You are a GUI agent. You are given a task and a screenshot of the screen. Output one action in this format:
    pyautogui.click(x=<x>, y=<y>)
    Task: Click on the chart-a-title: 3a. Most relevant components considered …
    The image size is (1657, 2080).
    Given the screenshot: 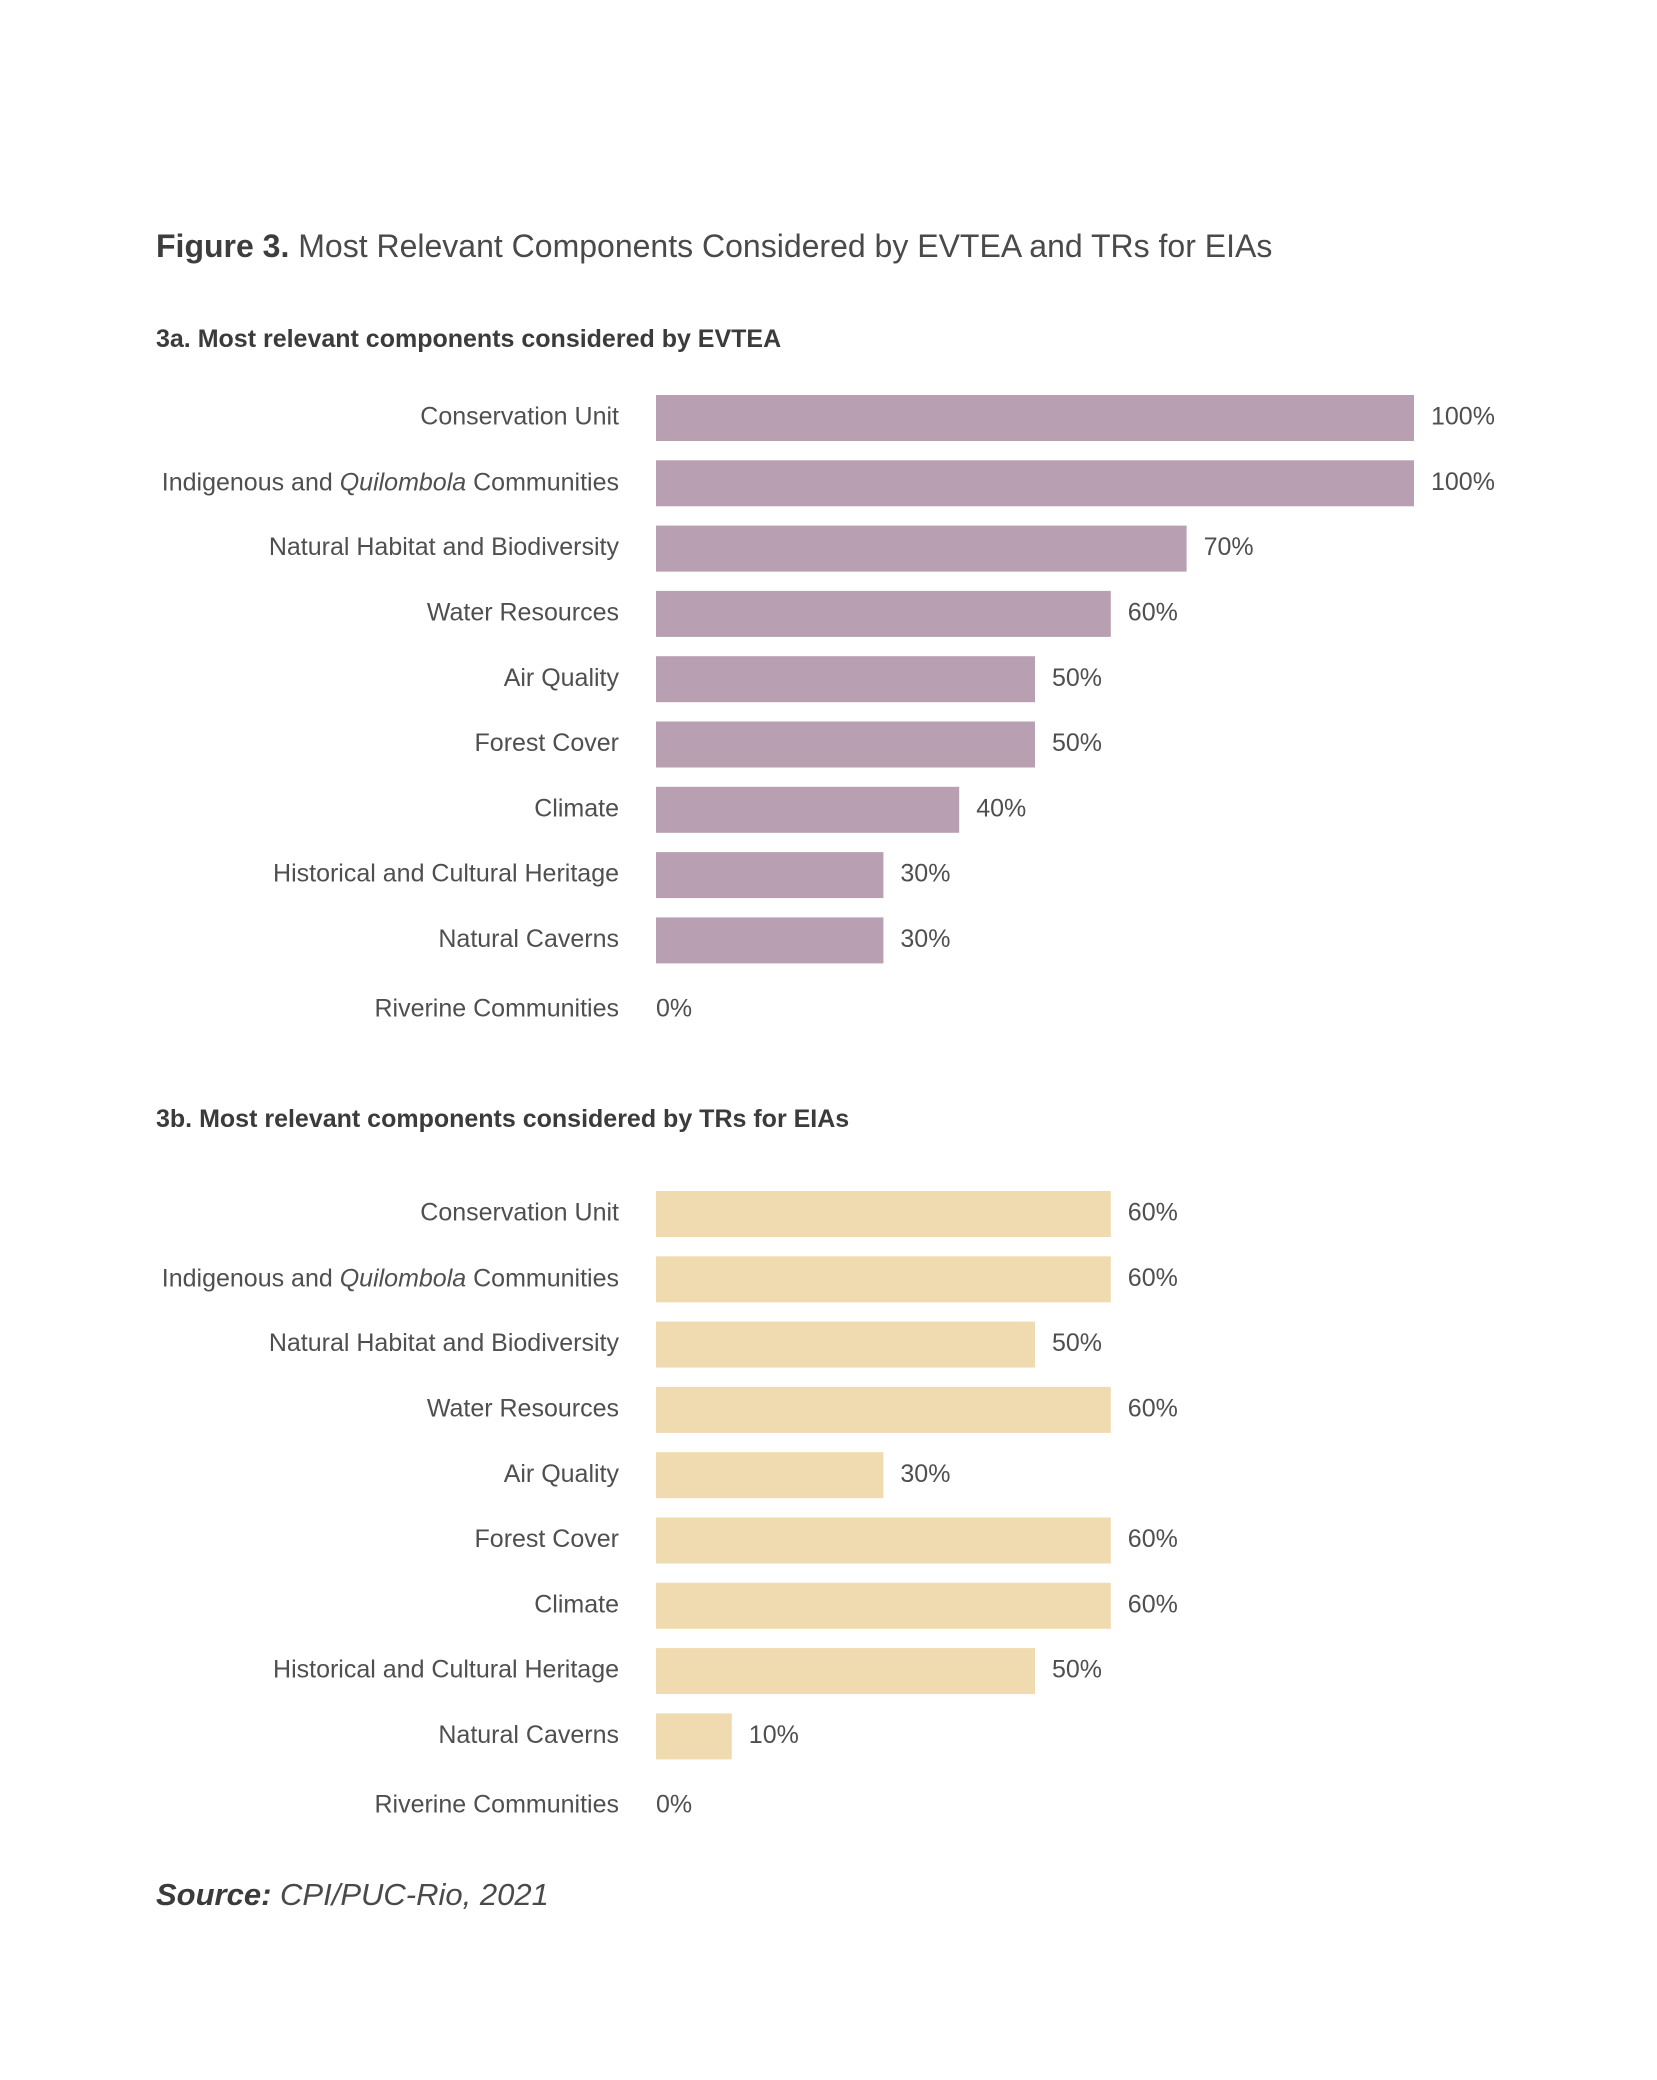 What is the action you would take?
    pyautogui.click(x=469, y=339)
    